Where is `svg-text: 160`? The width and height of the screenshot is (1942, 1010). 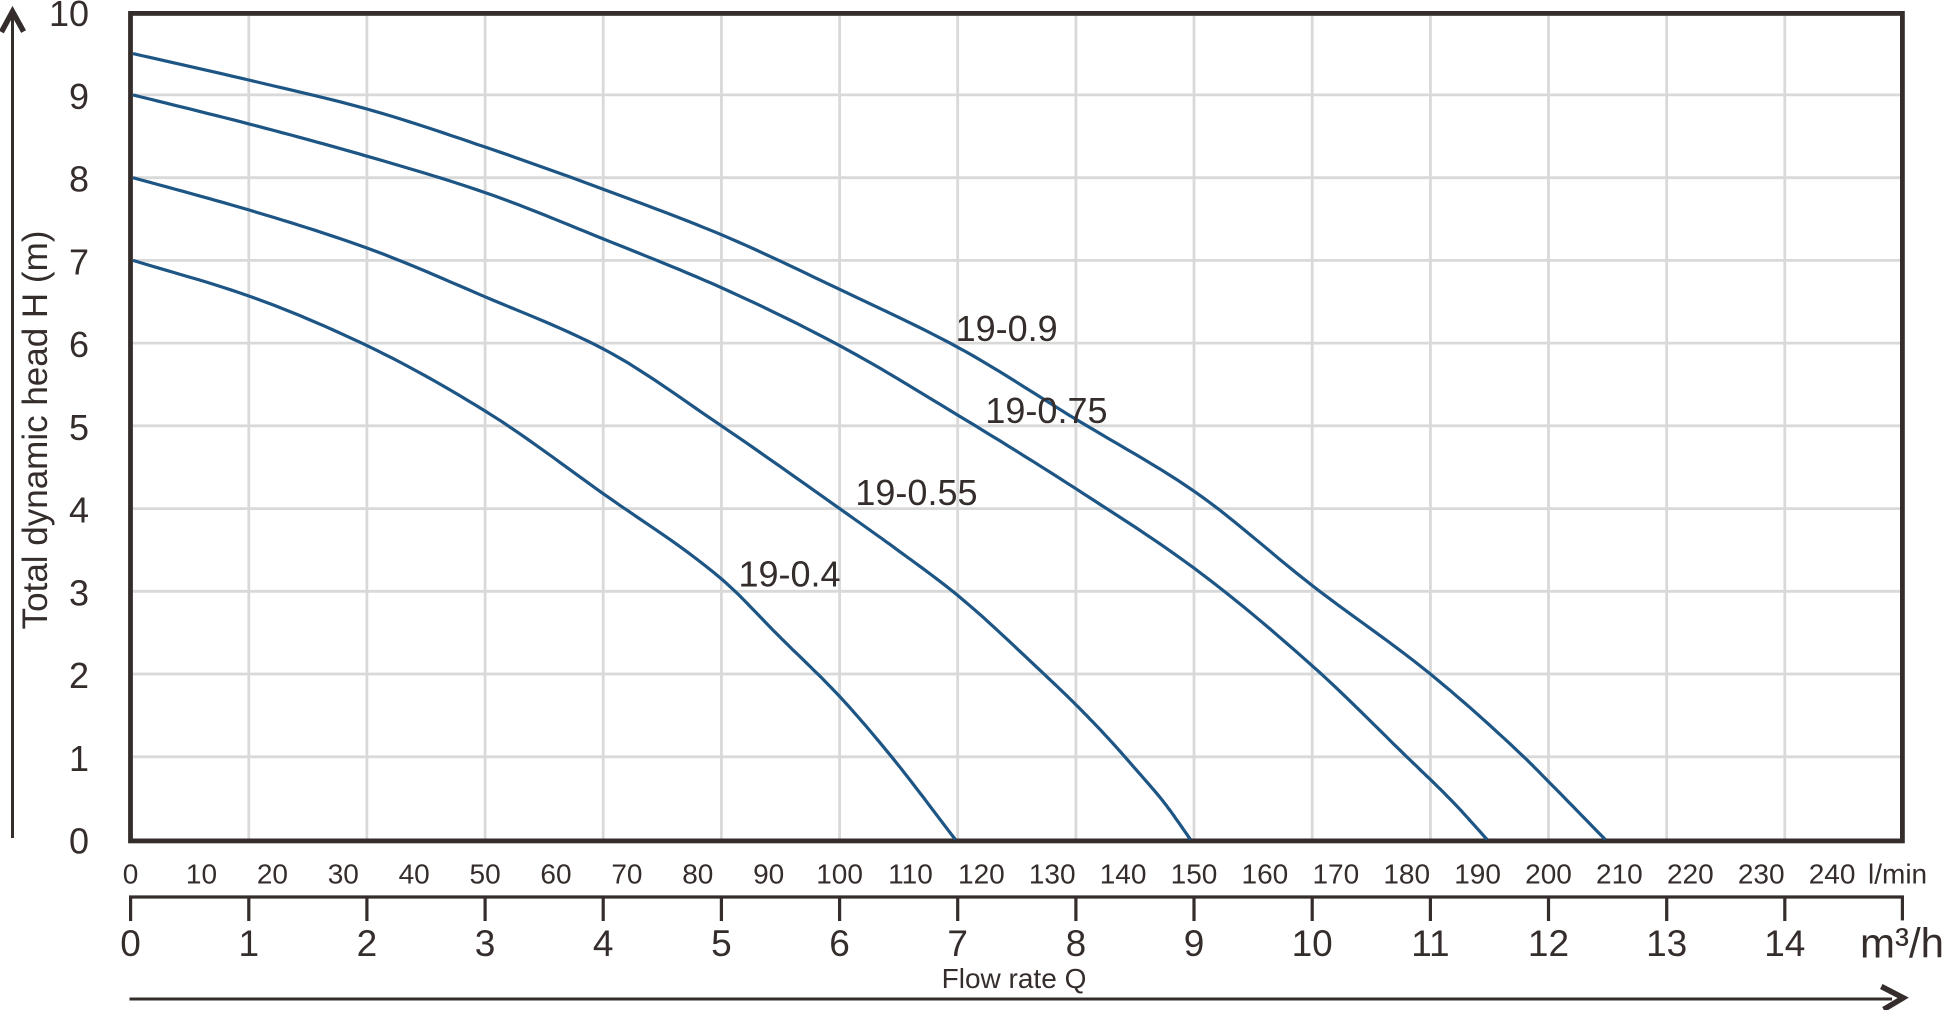
svg-text: 160 is located at coordinates (1265, 874).